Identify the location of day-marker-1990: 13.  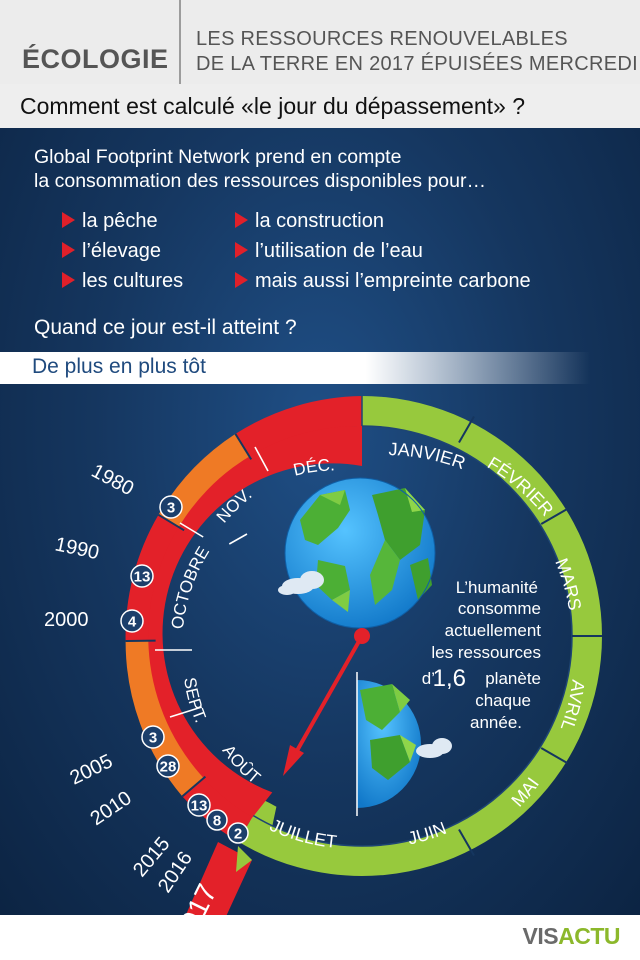
(142, 576).